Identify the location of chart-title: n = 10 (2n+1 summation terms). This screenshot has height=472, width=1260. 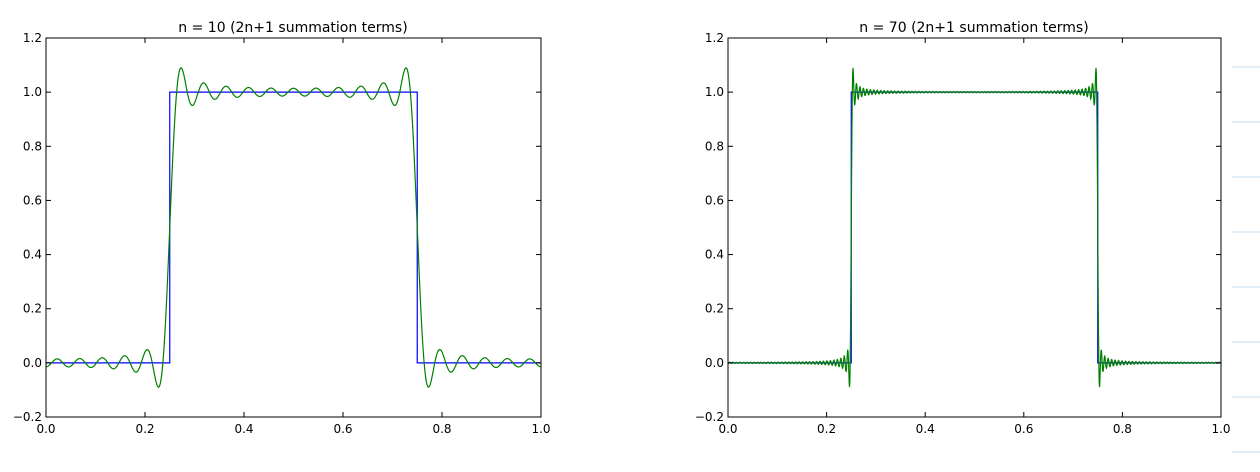
(292, 28).